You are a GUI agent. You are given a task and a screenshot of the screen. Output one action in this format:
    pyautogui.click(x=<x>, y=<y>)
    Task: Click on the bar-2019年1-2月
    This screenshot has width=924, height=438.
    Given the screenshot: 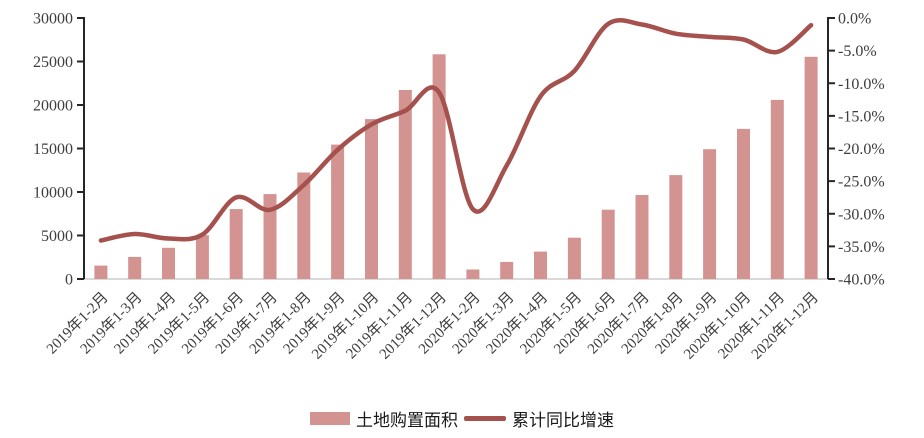 What is the action you would take?
    pyautogui.click(x=101, y=272)
    